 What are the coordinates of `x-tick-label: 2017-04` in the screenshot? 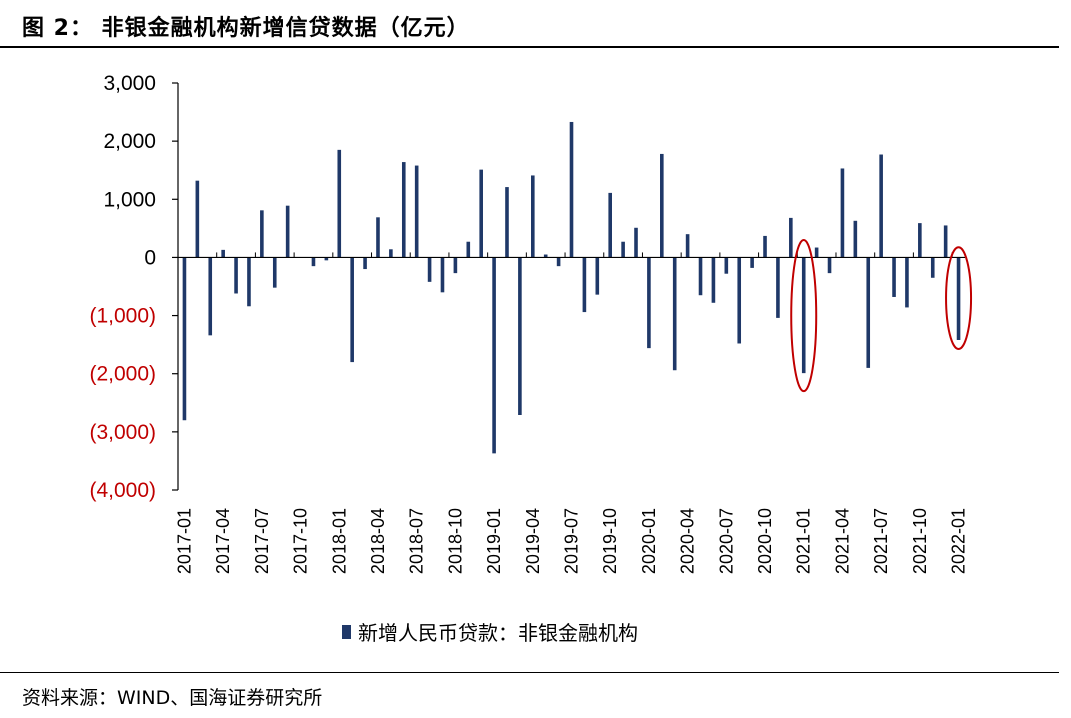 It's located at (223, 541).